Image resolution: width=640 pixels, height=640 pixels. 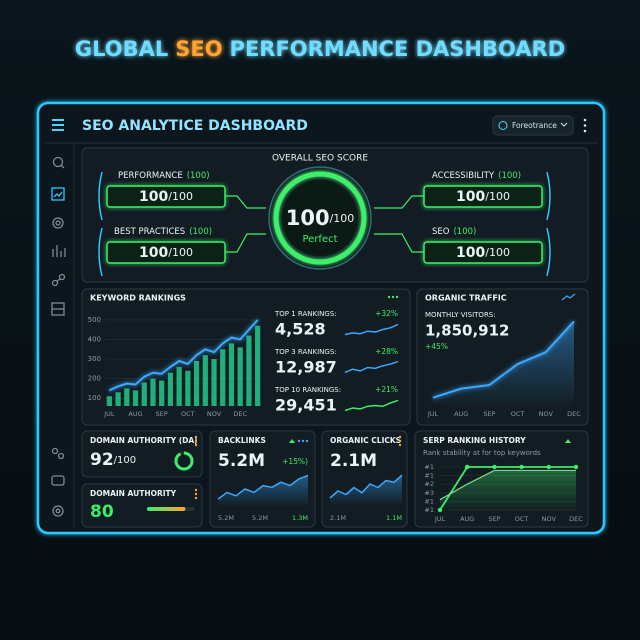 I want to click on metric-label: SEO (100), so click(x=454, y=232).